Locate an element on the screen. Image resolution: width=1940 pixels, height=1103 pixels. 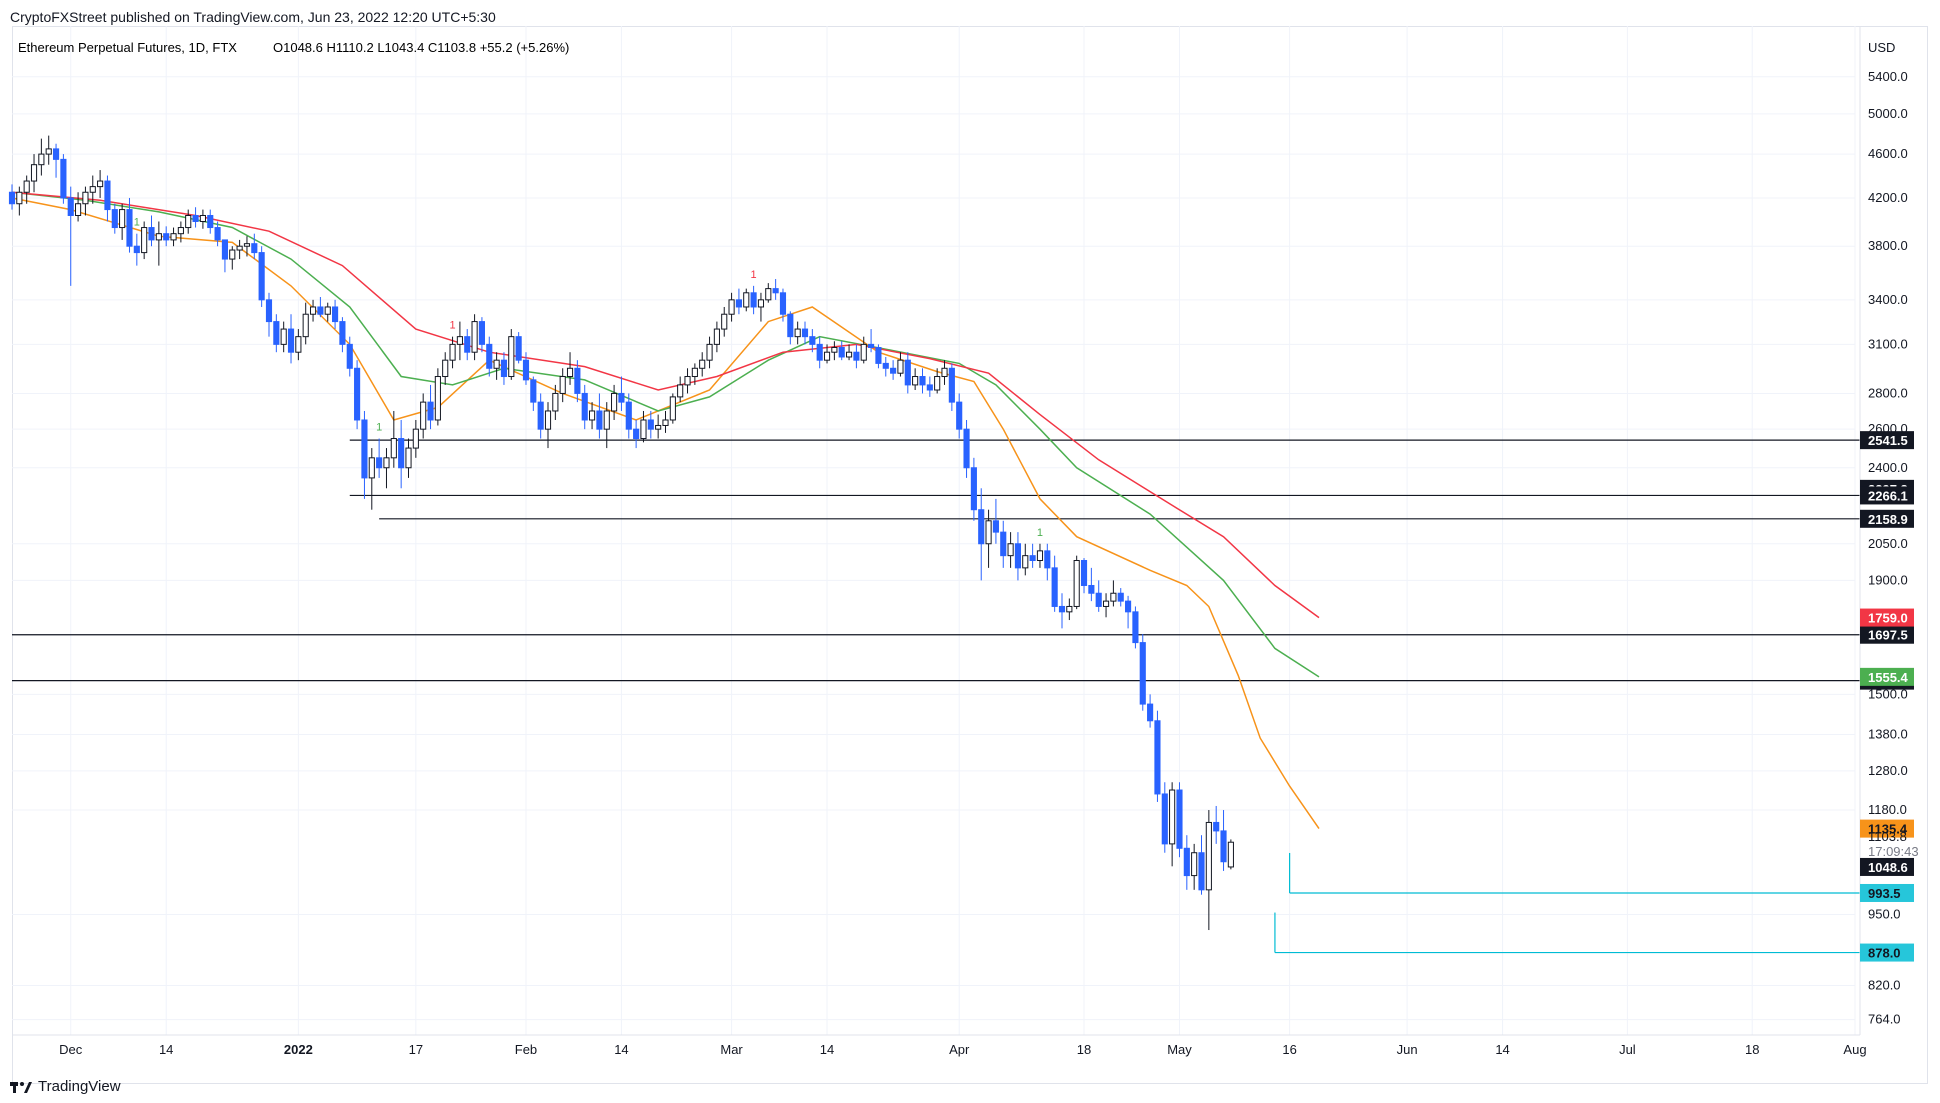
price-tick-label: 2800.0 is located at coordinates (1888, 392).